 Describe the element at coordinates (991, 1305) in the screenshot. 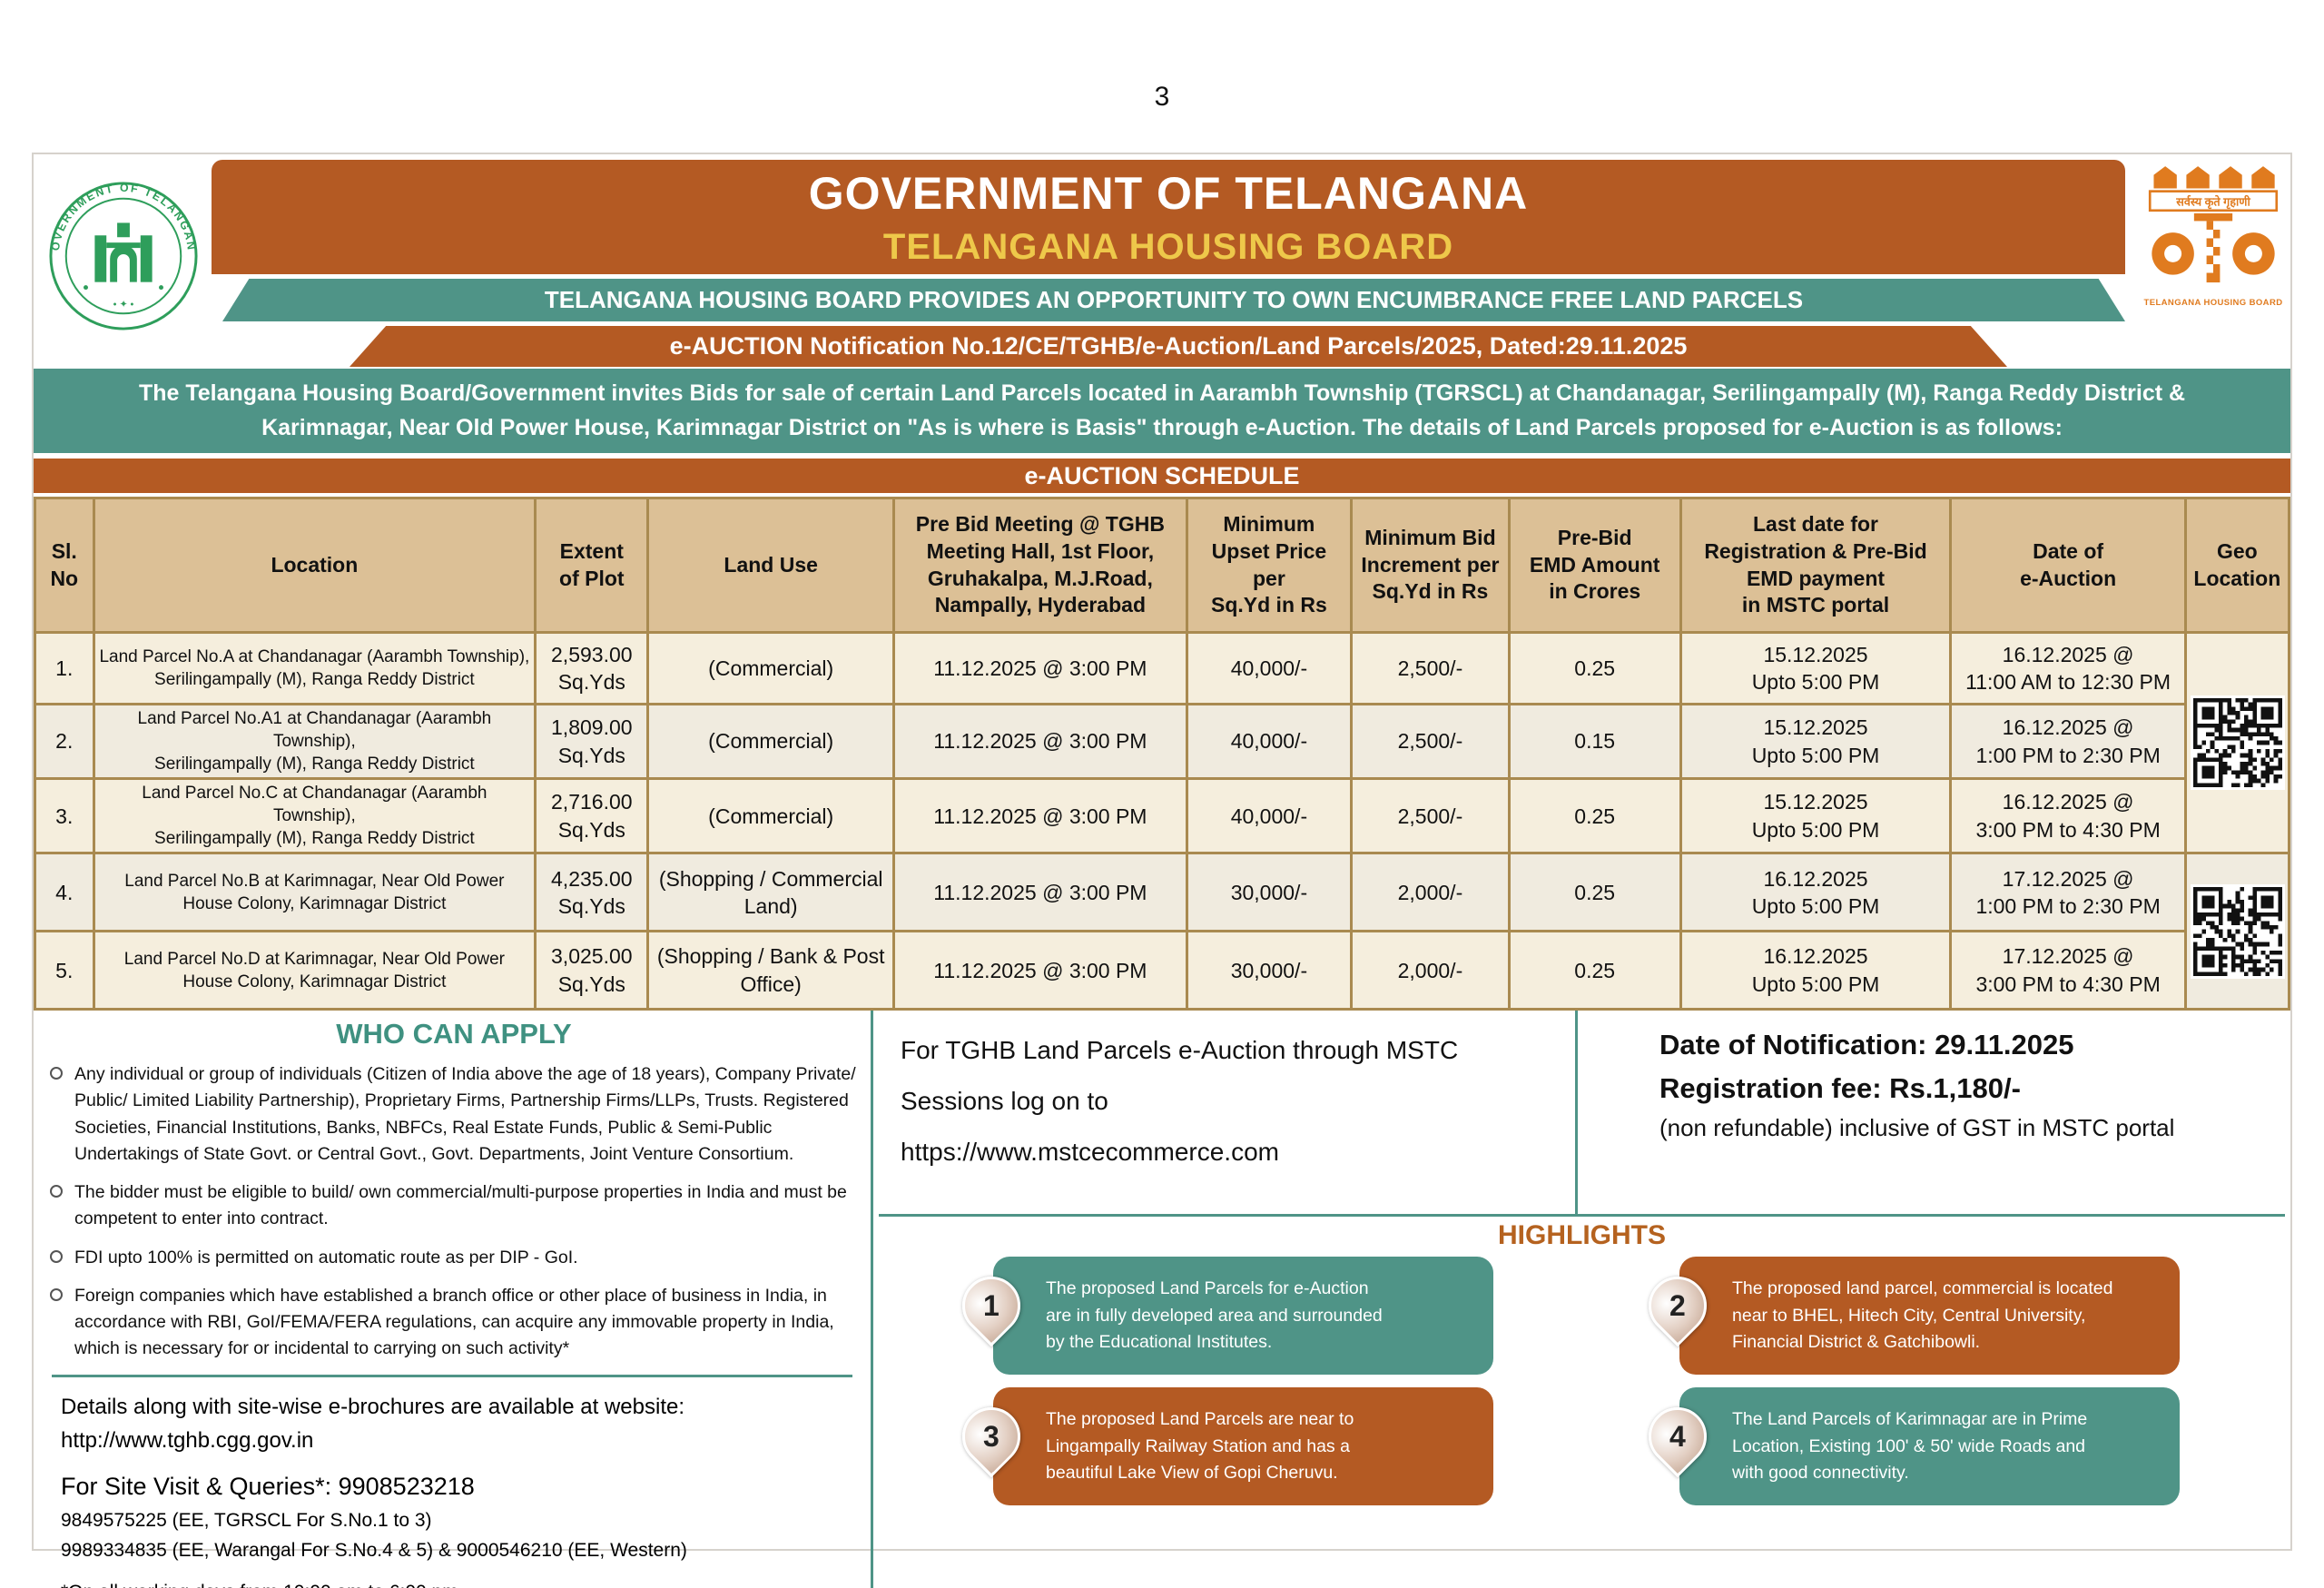

I see `pin-marker-icon: 1` at that location.